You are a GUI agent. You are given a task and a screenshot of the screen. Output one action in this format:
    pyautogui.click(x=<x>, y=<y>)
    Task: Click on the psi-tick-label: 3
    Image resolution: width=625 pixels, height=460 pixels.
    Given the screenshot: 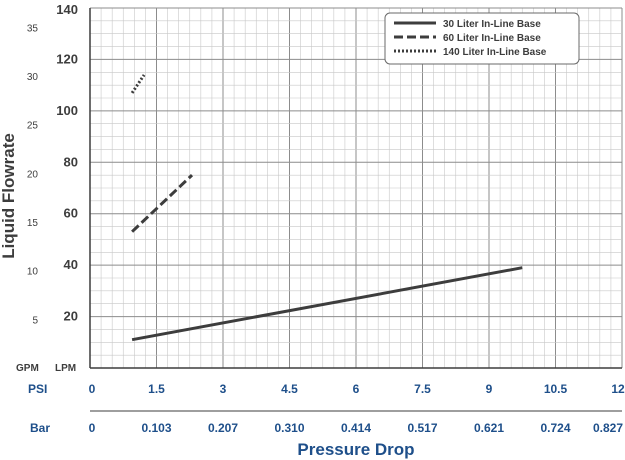 What is the action you would take?
    pyautogui.click(x=223, y=389)
    